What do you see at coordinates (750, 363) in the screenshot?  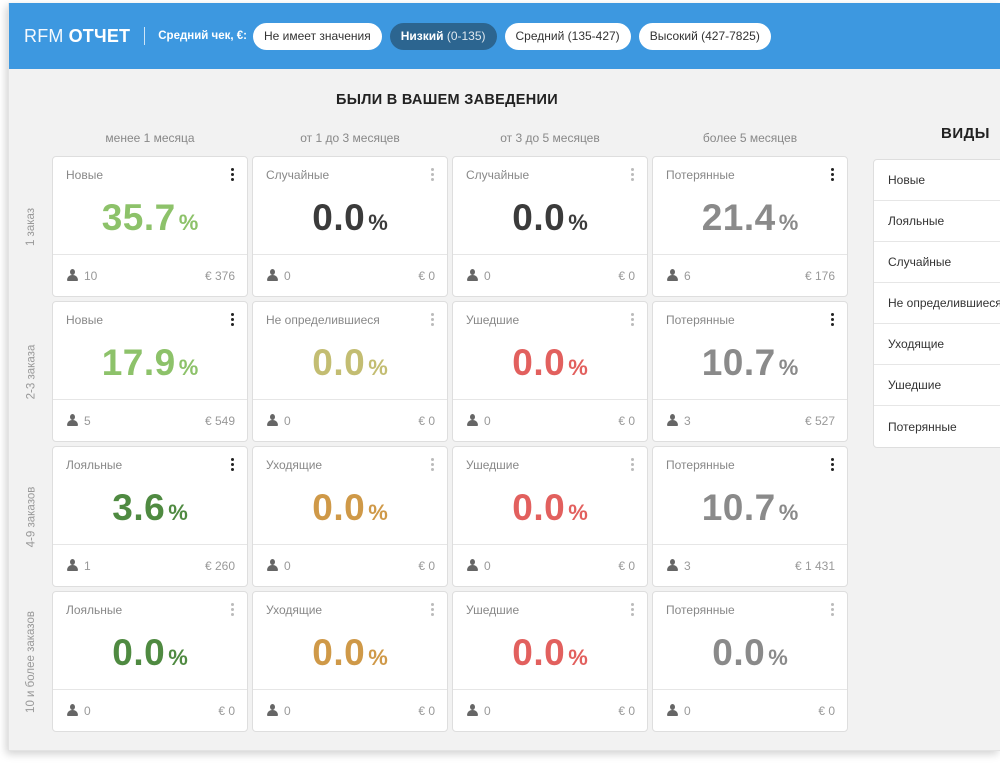 I see `segment-share: 10.7%` at bounding box center [750, 363].